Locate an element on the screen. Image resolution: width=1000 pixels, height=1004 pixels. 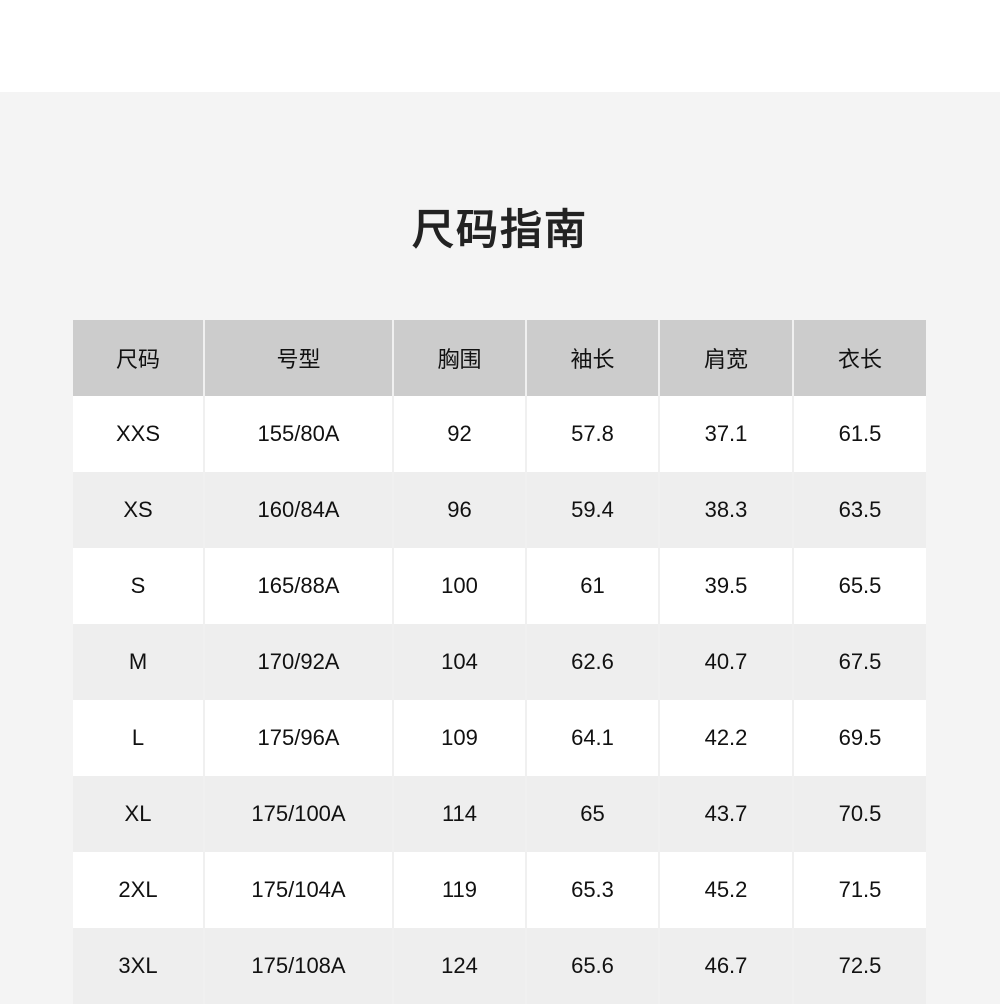
table-cell: M is located at coordinates (138, 662).